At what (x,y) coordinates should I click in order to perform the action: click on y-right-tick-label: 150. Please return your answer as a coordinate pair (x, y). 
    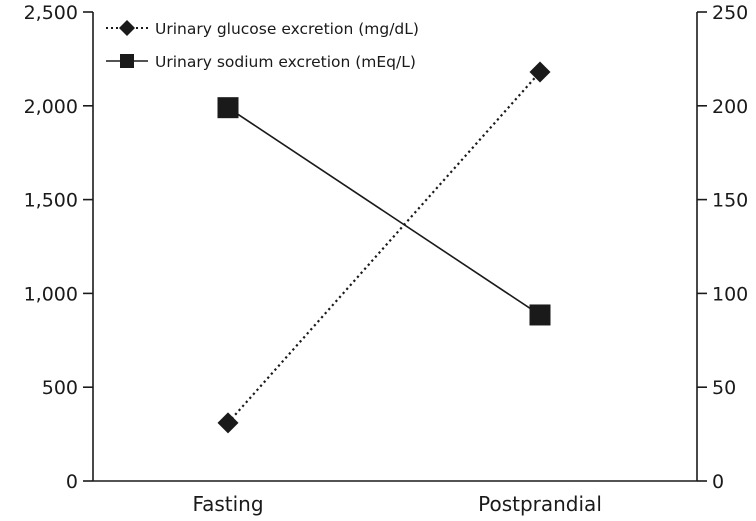
    Looking at the image, I should click on (730, 201).